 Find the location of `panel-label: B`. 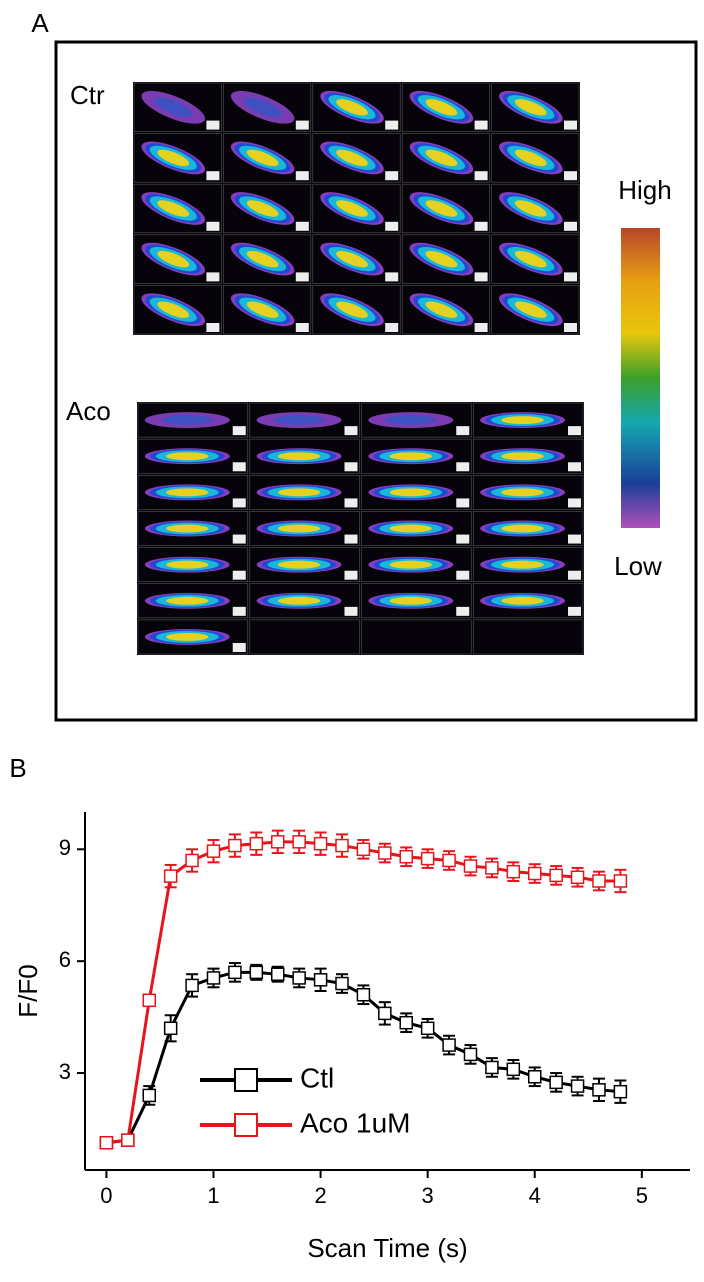

panel-label: B is located at coordinates (17, 768).